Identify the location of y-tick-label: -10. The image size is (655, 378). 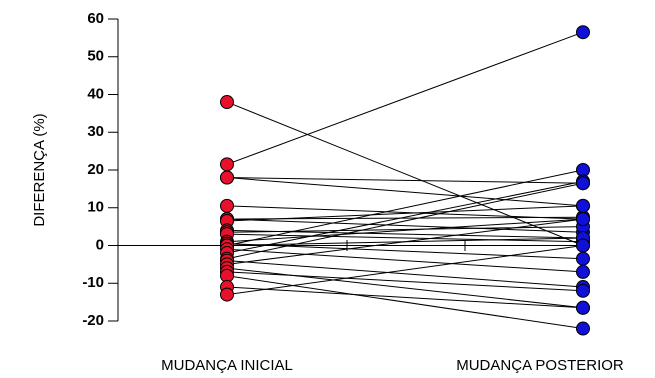
(93, 282).